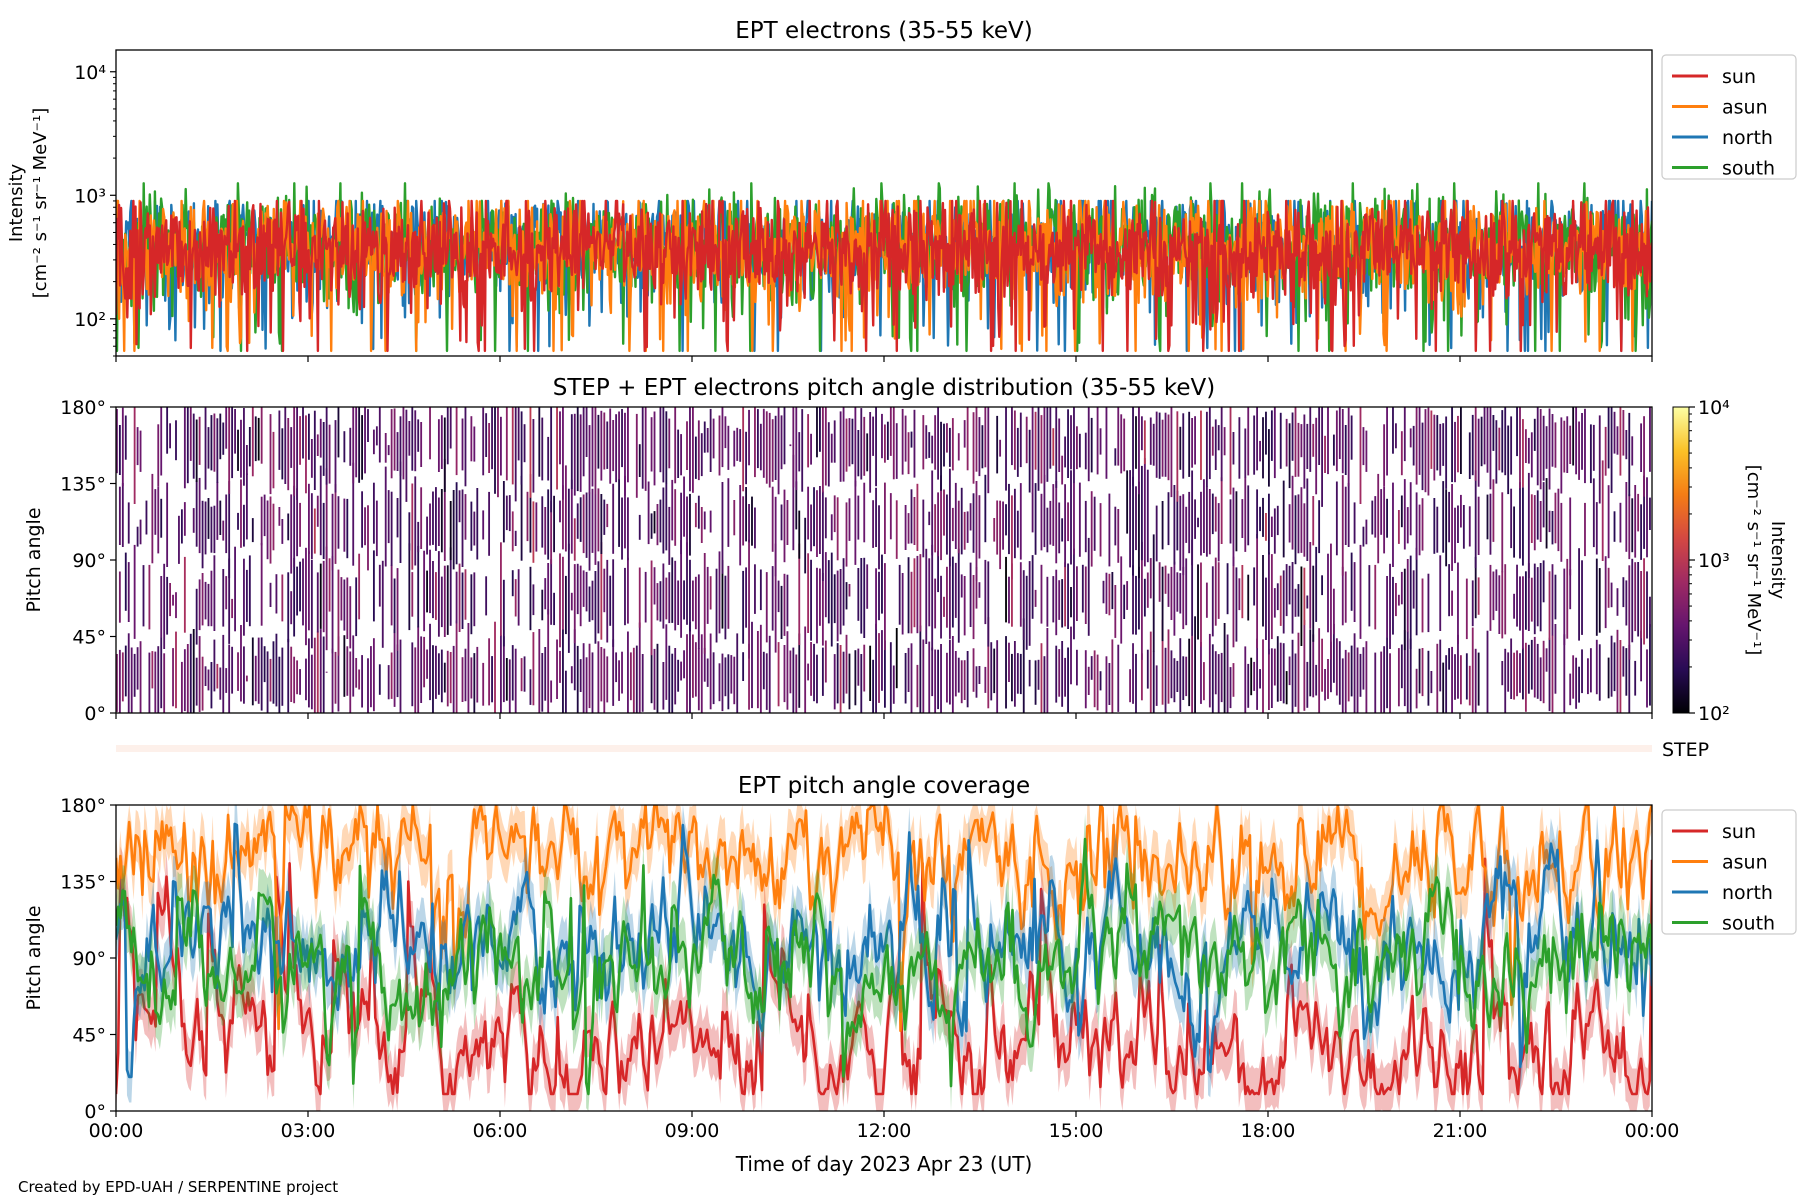 The image size is (1800, 1200). Describe the element at coordinates (89, 1036) in the screenshot. I see `y-tick-label: 45°` at that location.